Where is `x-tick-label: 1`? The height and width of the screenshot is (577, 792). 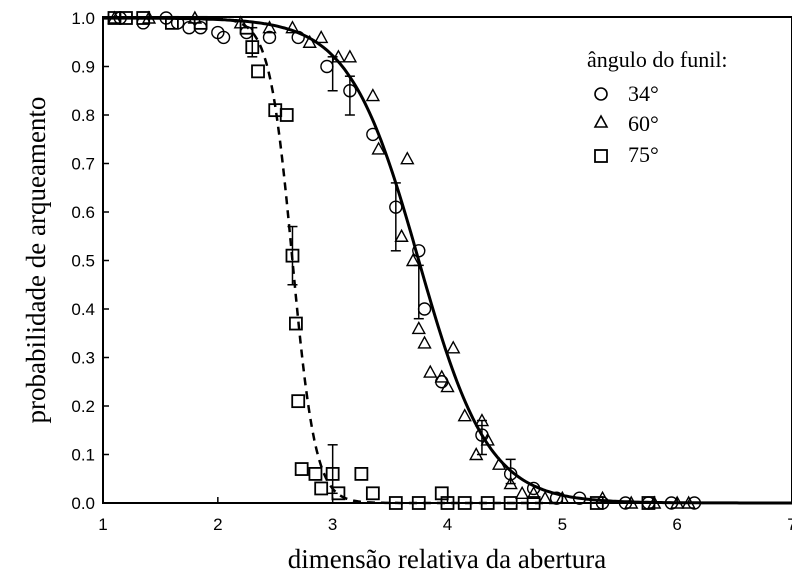 x-tick-label: 1 is located at coordinates (102, 524).